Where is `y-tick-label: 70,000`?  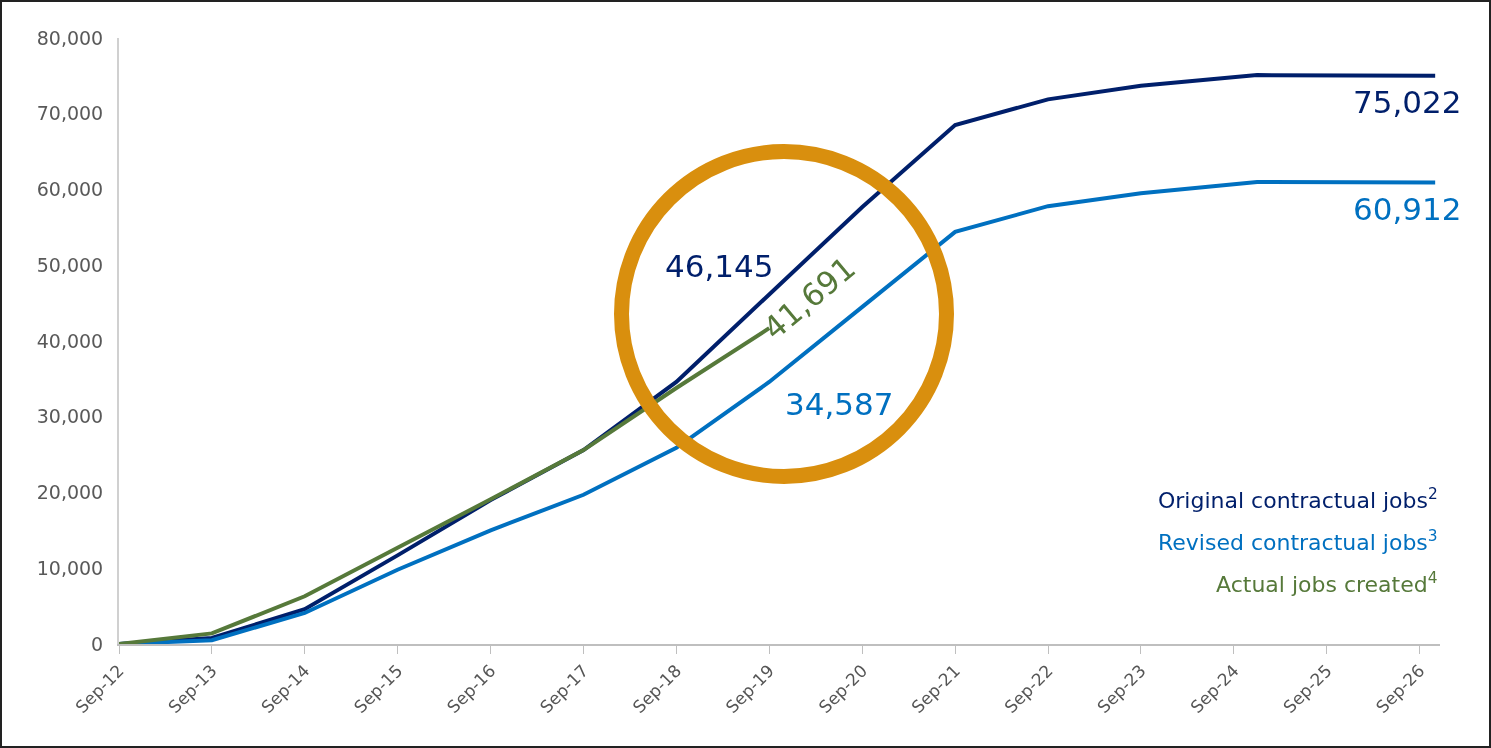
y-tick-label: 70,000 is located at coordinates (70, 113).